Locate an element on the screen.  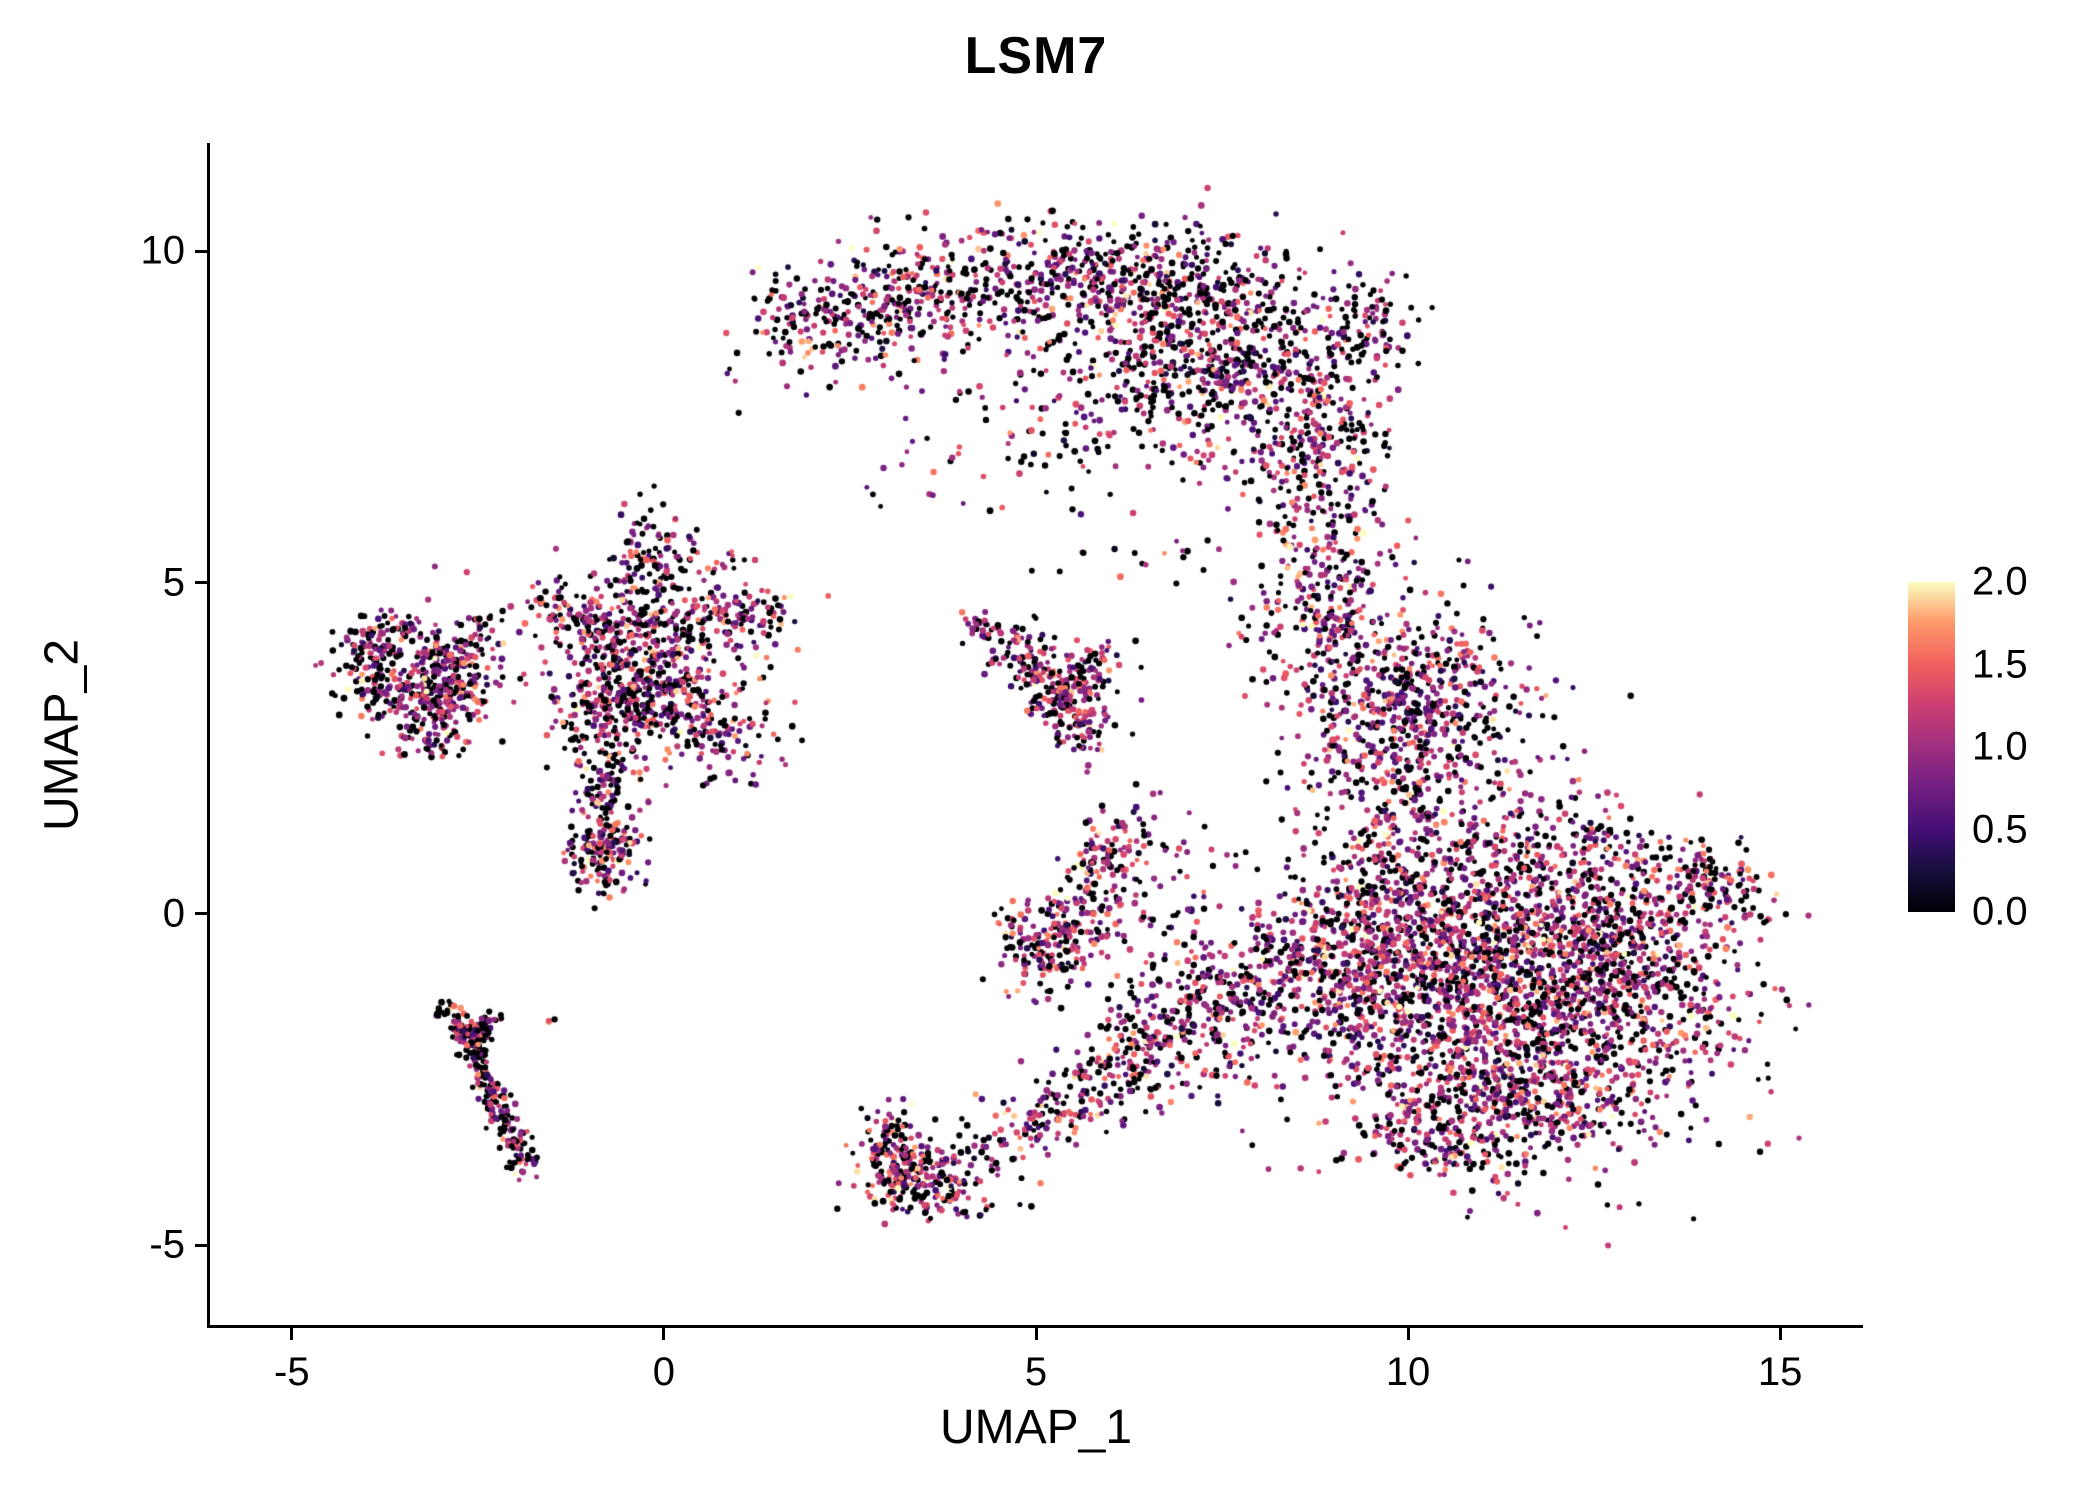
x-axis-title: UMAP_1 is located at coordinates (1036, 1427).